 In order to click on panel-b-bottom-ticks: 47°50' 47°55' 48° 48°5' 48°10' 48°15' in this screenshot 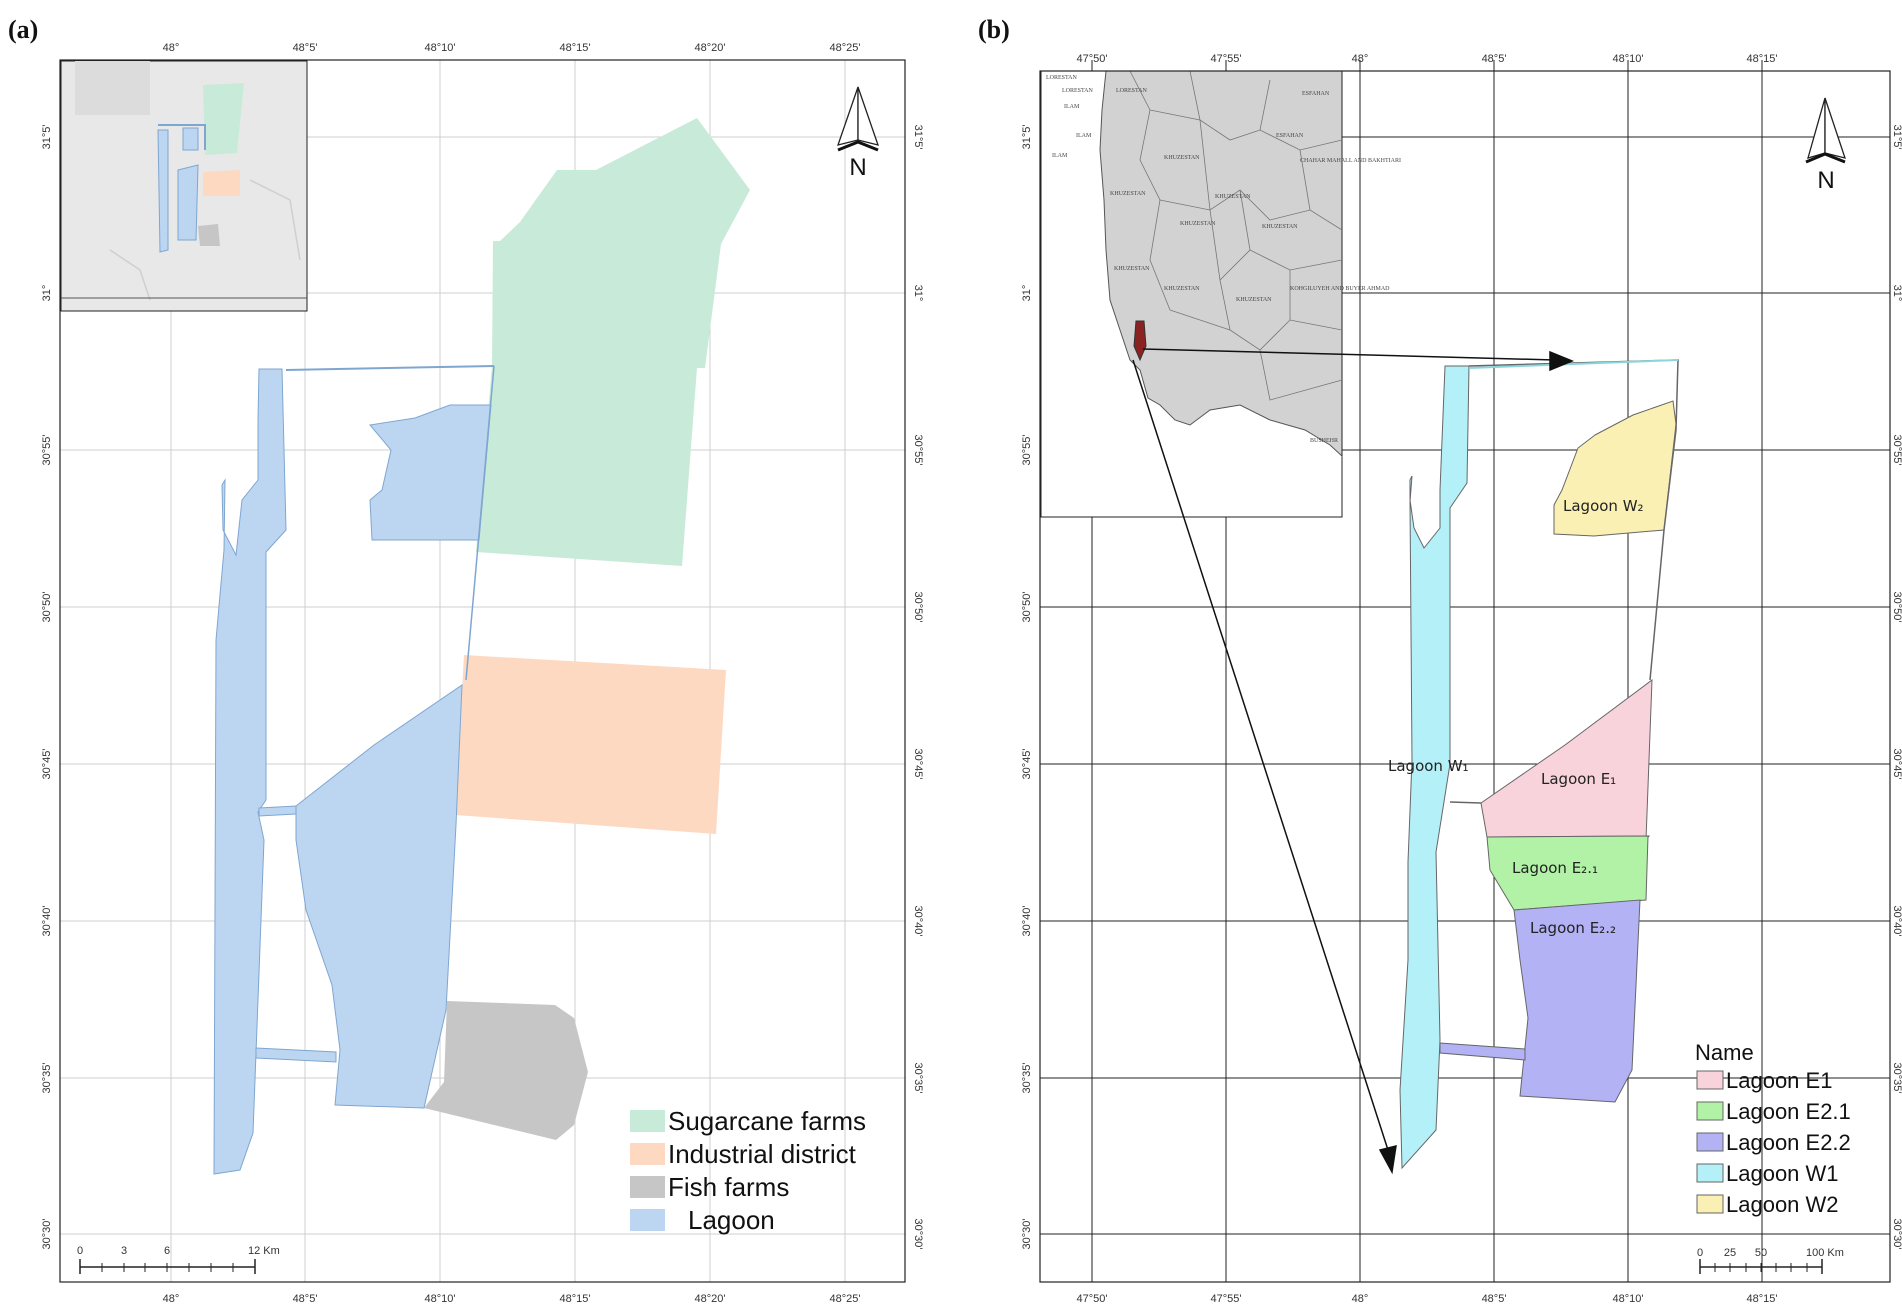, I will do `click(1427, 1299)`.